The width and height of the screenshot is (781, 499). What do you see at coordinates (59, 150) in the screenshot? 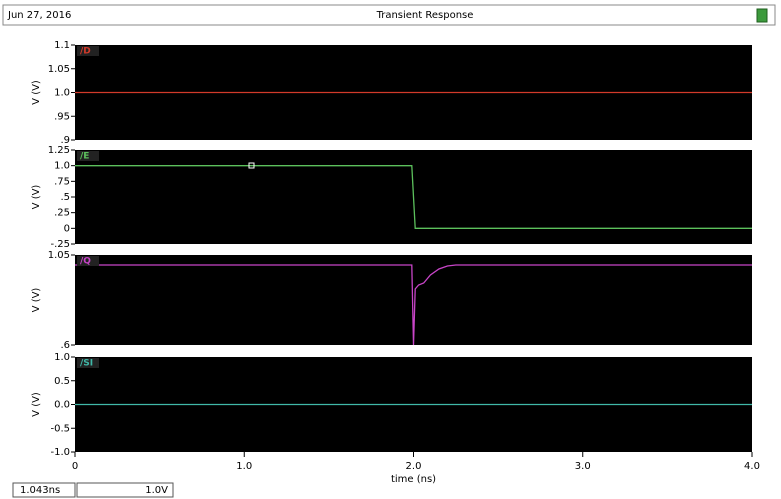
I see `y-tick-label: 1.25` at bounding box center [59, 150].